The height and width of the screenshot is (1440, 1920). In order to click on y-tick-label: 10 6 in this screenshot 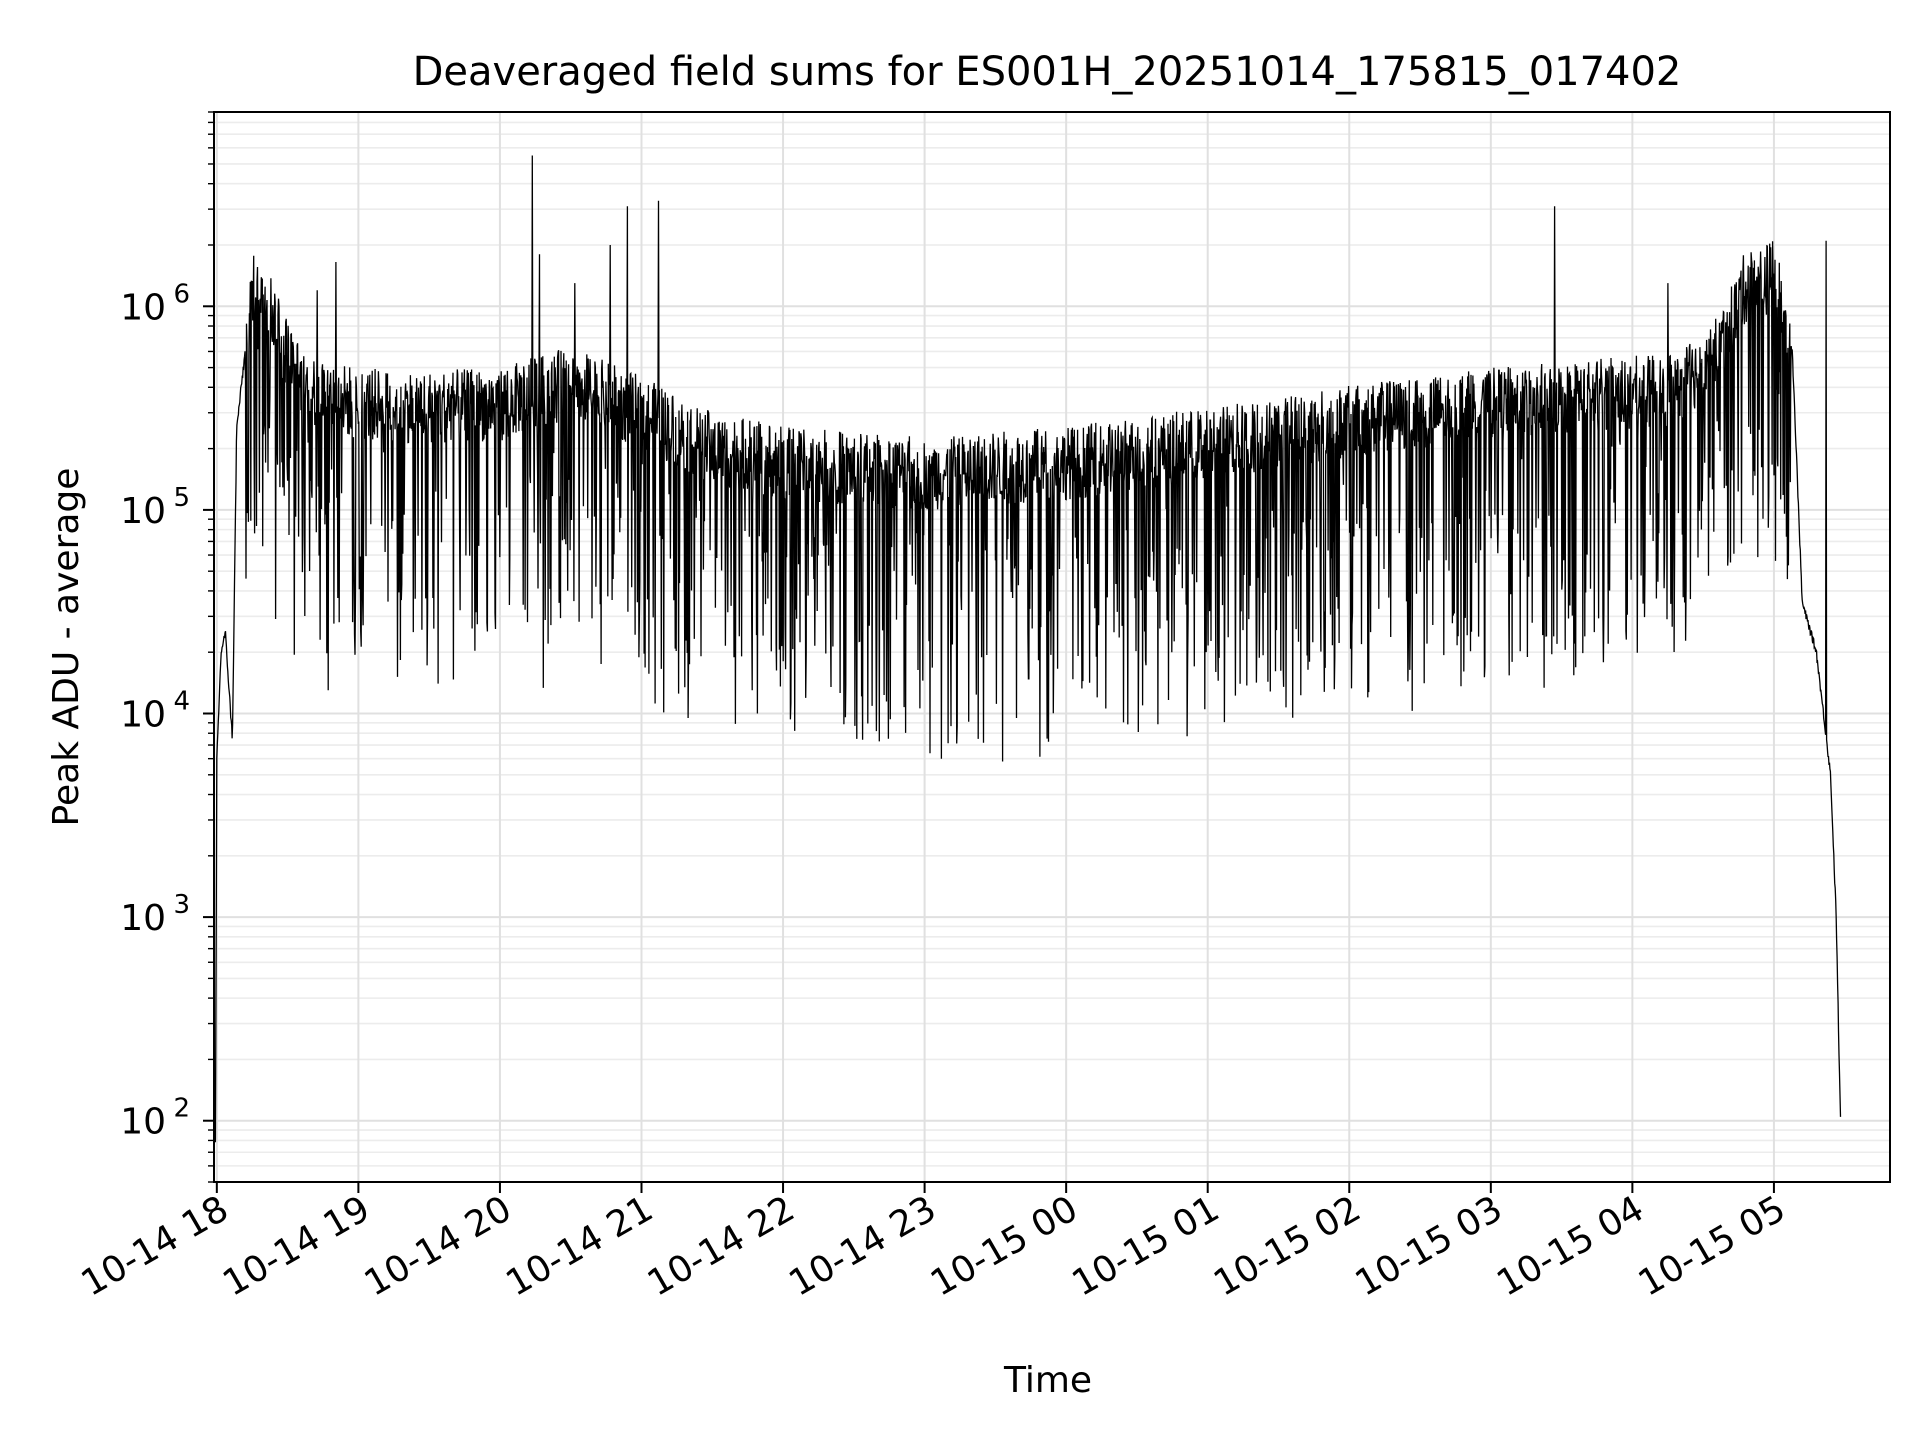, I will do `click(155, 303)`.